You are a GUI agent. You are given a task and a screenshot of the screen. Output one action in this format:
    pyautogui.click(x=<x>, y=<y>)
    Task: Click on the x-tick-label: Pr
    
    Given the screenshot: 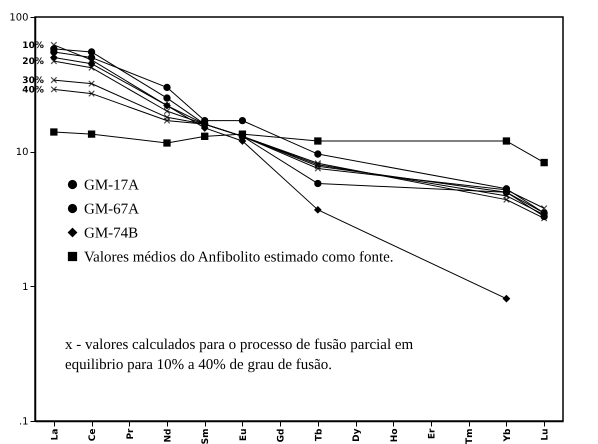 What is the action you would take?
    pyautogui.click(x=131, y=434)
    